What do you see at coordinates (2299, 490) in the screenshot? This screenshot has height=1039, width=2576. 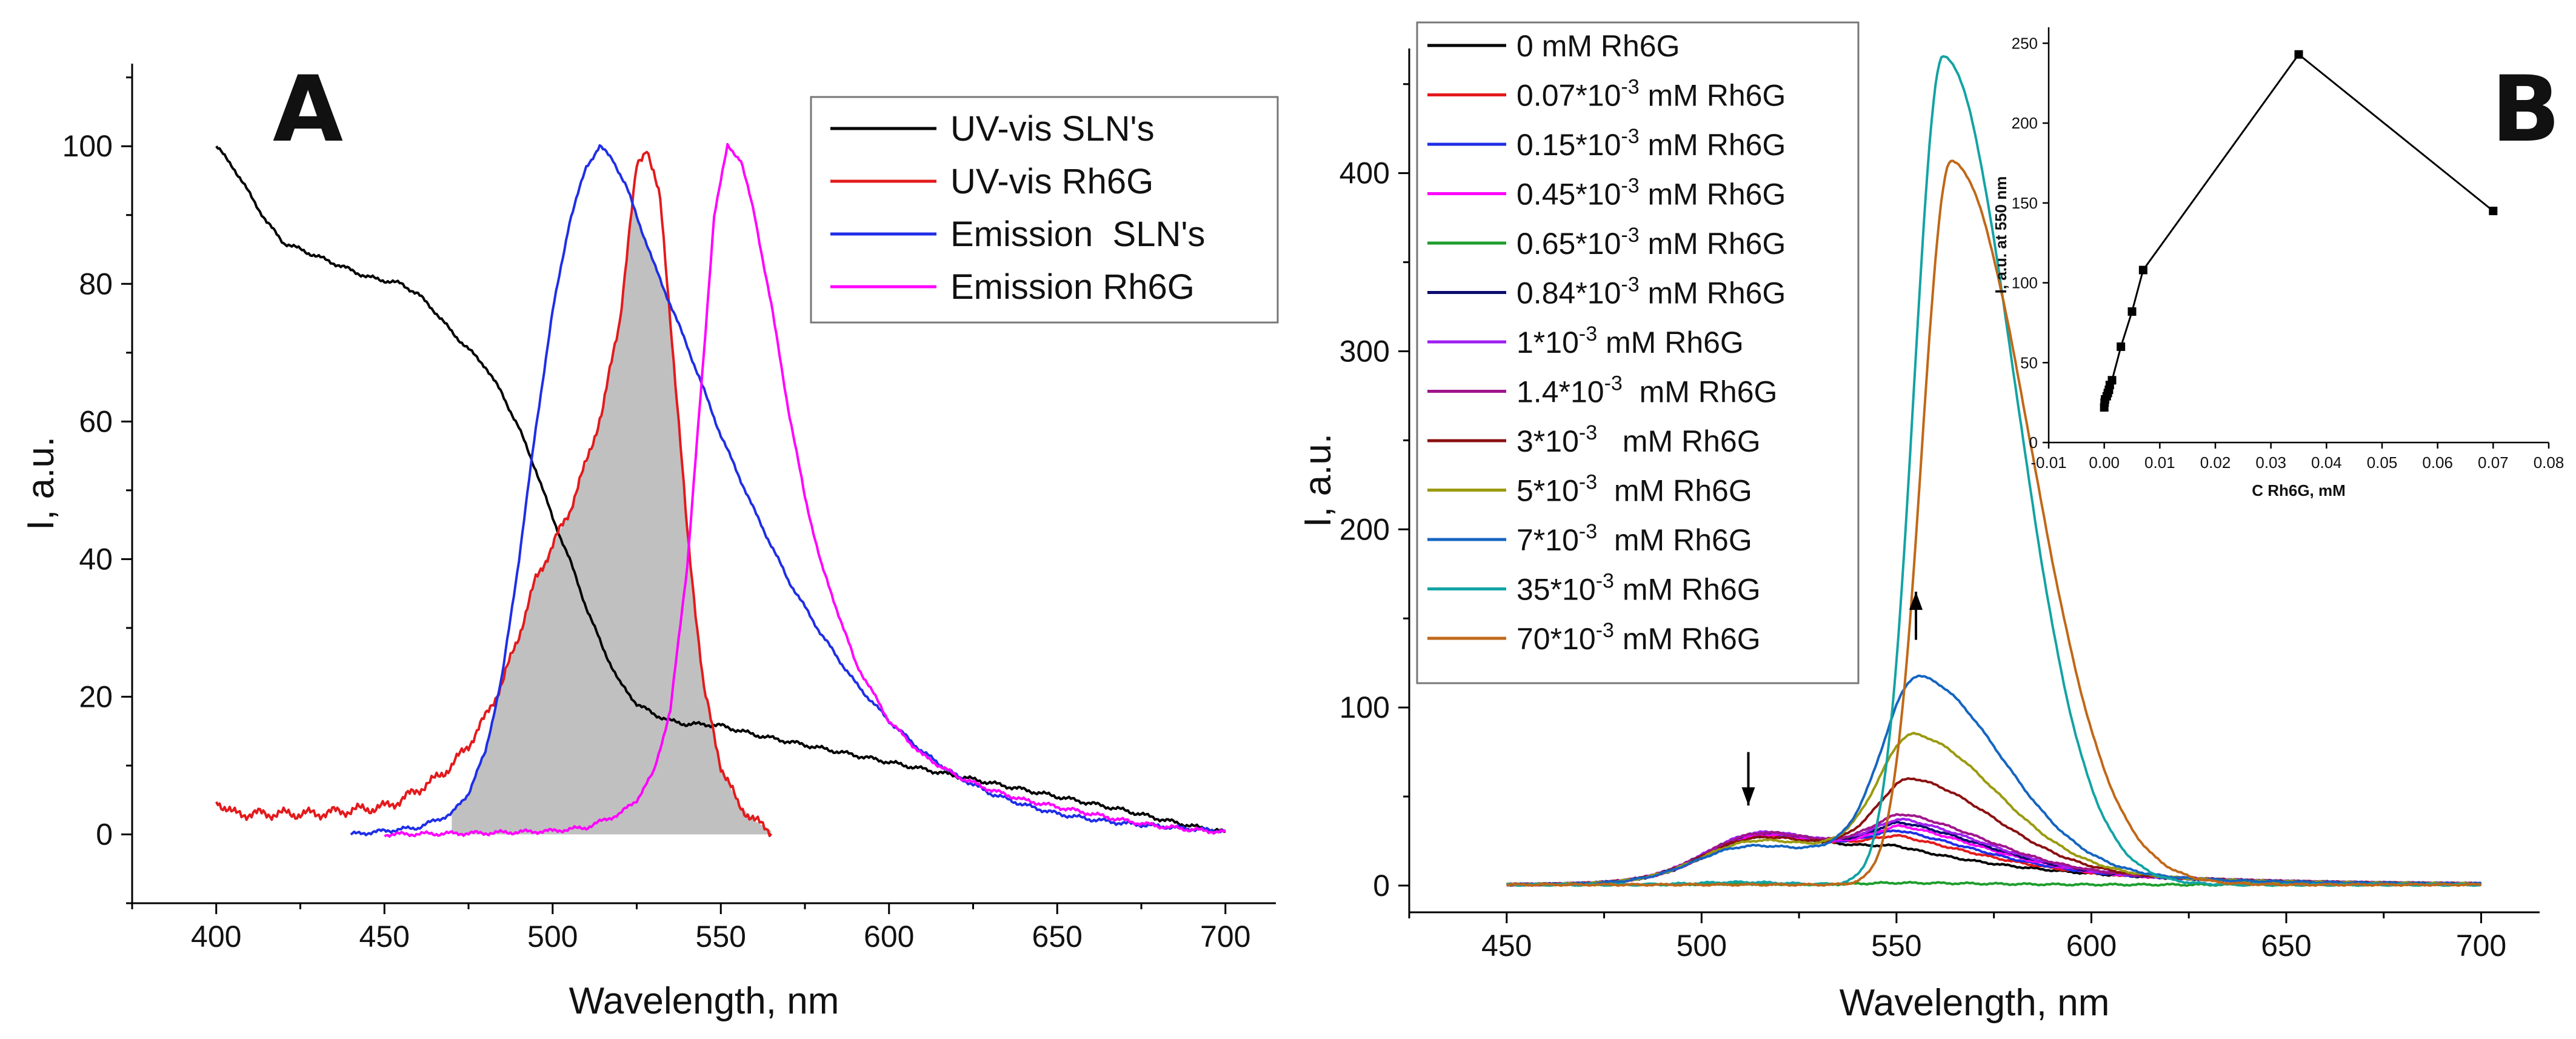 I see `inset-x-axis-title: C Rh6G, mM` at bounding box center [2299, 490].